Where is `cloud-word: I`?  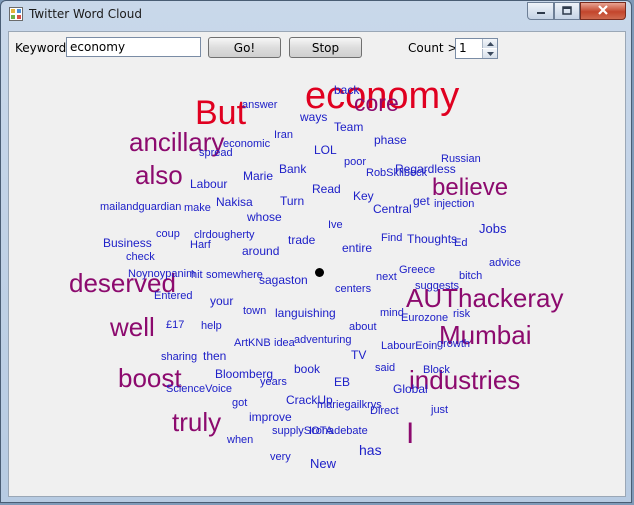
cloud-word: I is located at coordinates (410, 433).